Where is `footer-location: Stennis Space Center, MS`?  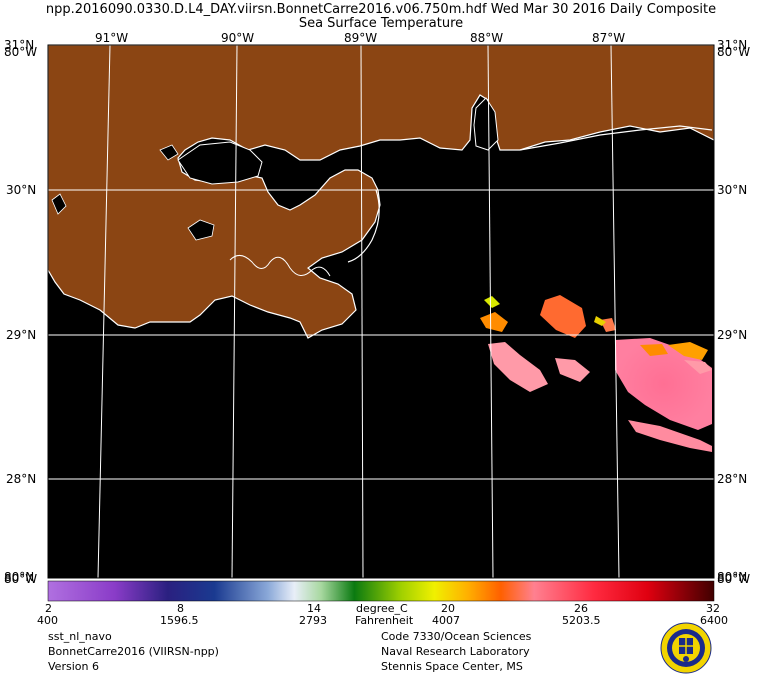
footer-location: Stennis Space Center, MS is located at coordinates (452, 666).